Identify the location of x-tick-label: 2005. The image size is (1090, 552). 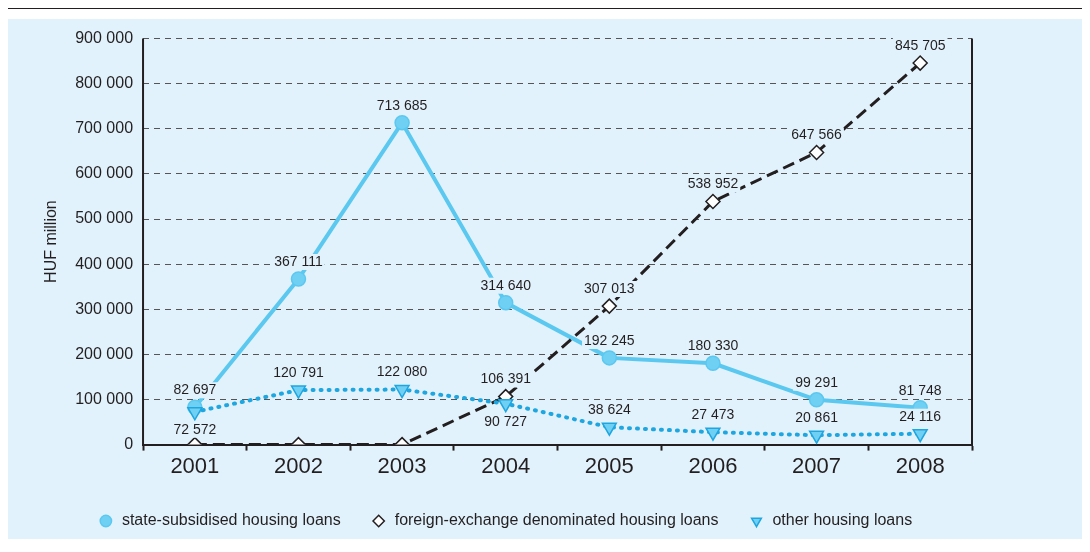
(609, 465).